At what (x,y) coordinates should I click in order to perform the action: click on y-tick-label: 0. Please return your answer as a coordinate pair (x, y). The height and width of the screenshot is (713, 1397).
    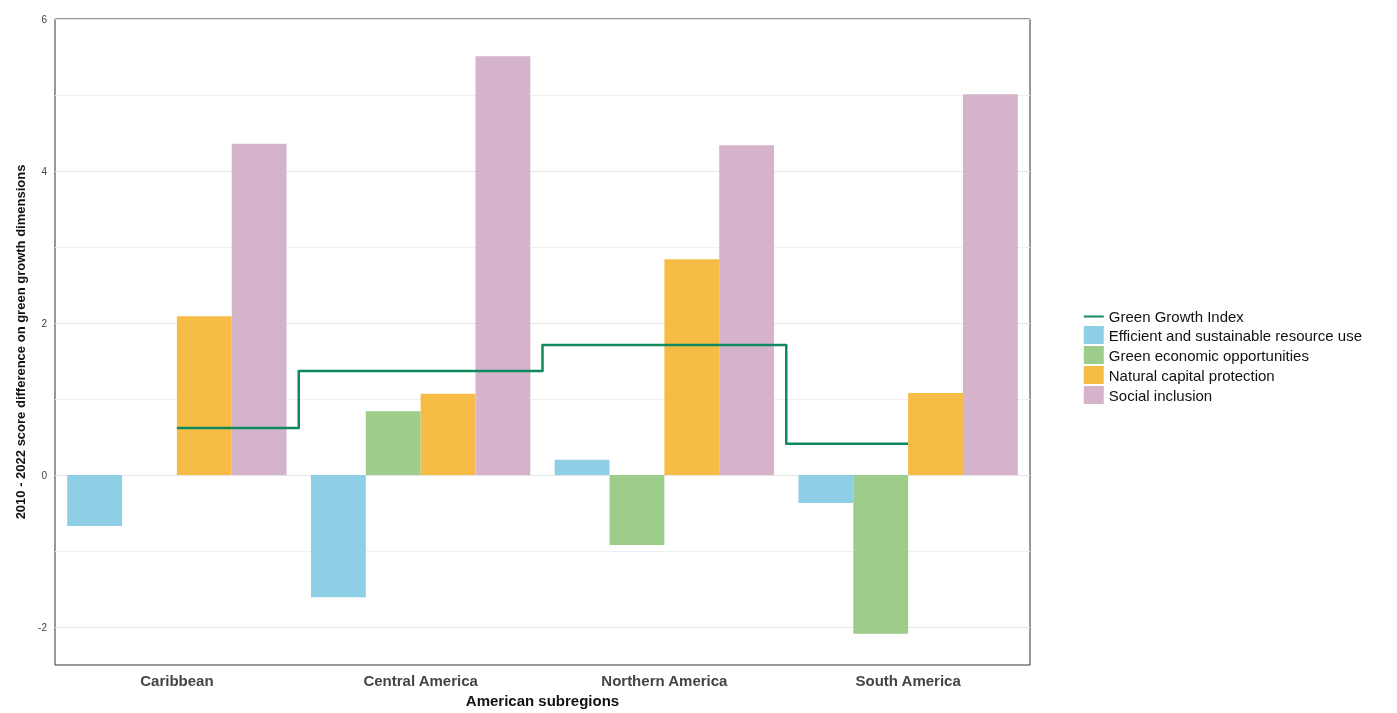
    Looking at the image, I should click on (44, 475).